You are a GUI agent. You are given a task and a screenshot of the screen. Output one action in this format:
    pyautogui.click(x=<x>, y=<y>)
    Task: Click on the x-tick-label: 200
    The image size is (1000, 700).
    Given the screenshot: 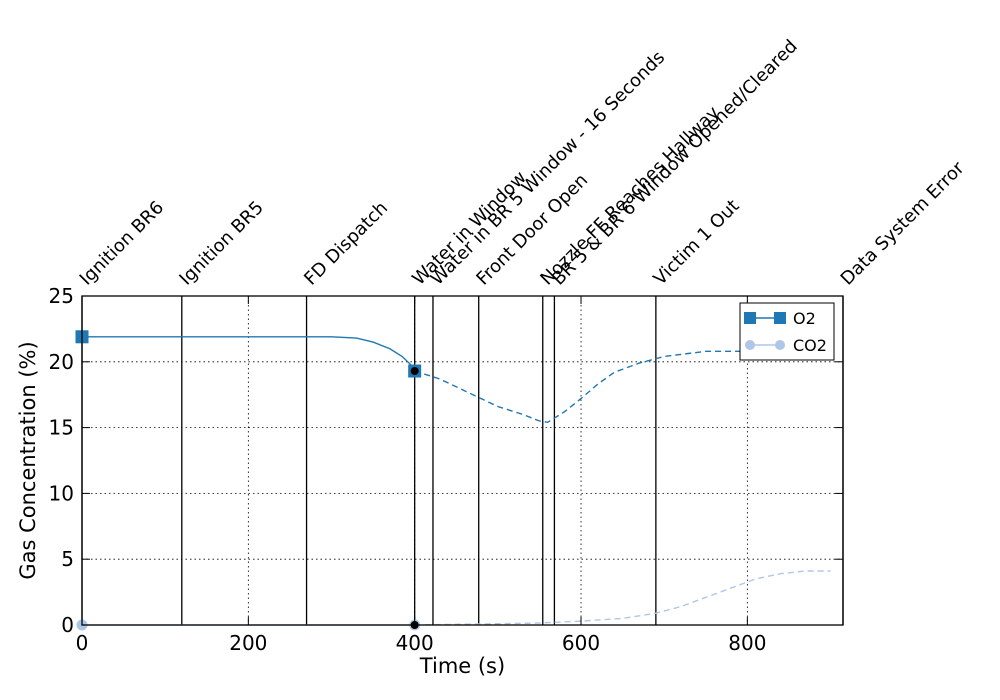 What is the action you would take?
    pyautogui.click(x=248, y=643)
    